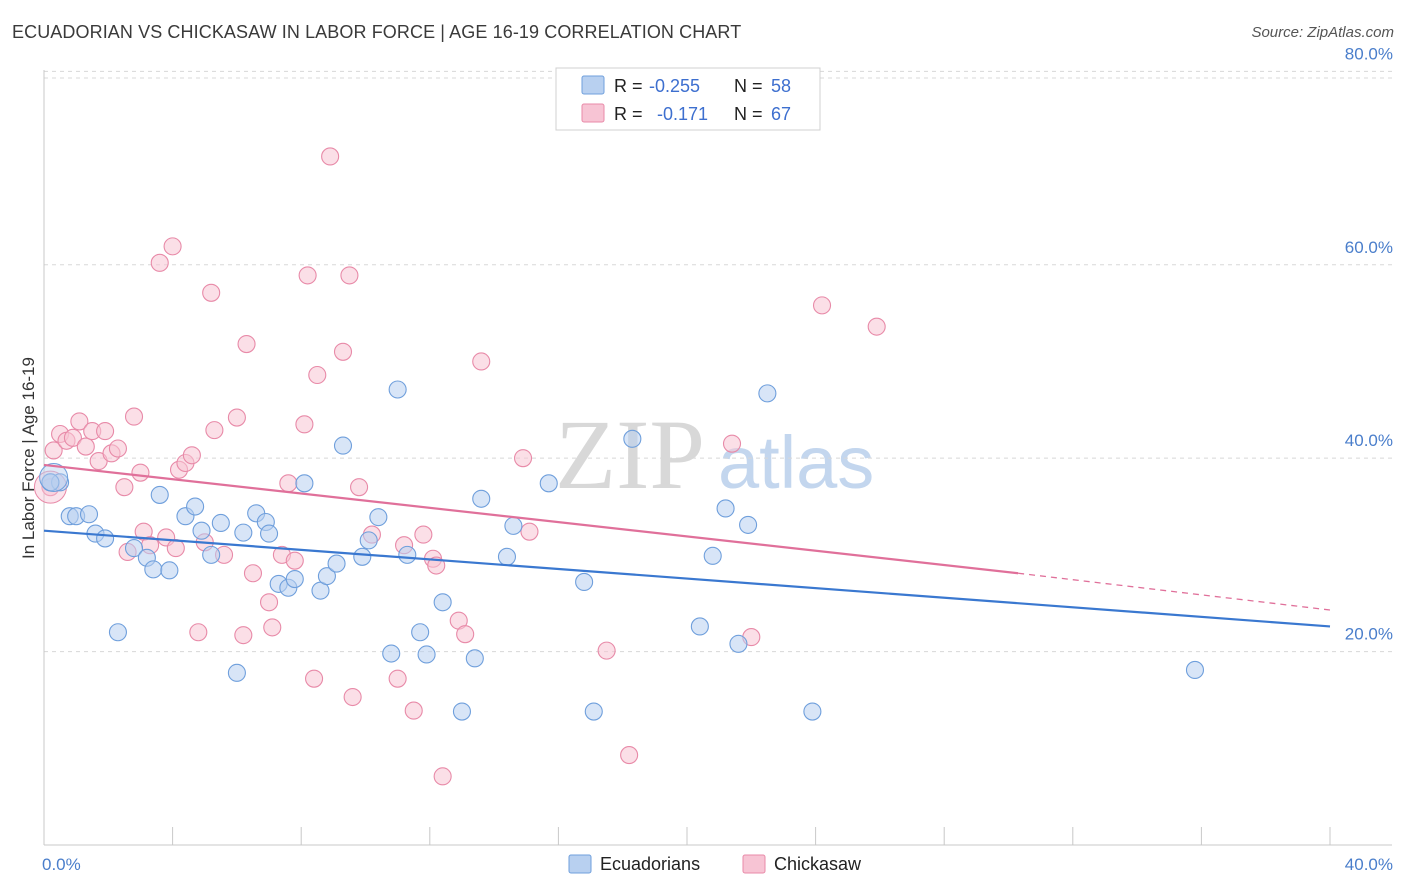 Image resolution: width=1406 pixels, height=892 pixels. I want to click on stats-blue-swatch, so click(593, 85).